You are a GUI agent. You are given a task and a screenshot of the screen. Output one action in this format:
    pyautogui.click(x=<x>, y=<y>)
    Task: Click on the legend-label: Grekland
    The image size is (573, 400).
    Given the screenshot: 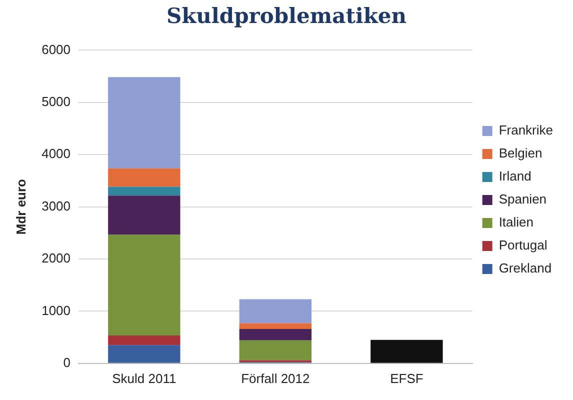 What is the action you would take?
    pyautogui.click(x=525, y=268)
    